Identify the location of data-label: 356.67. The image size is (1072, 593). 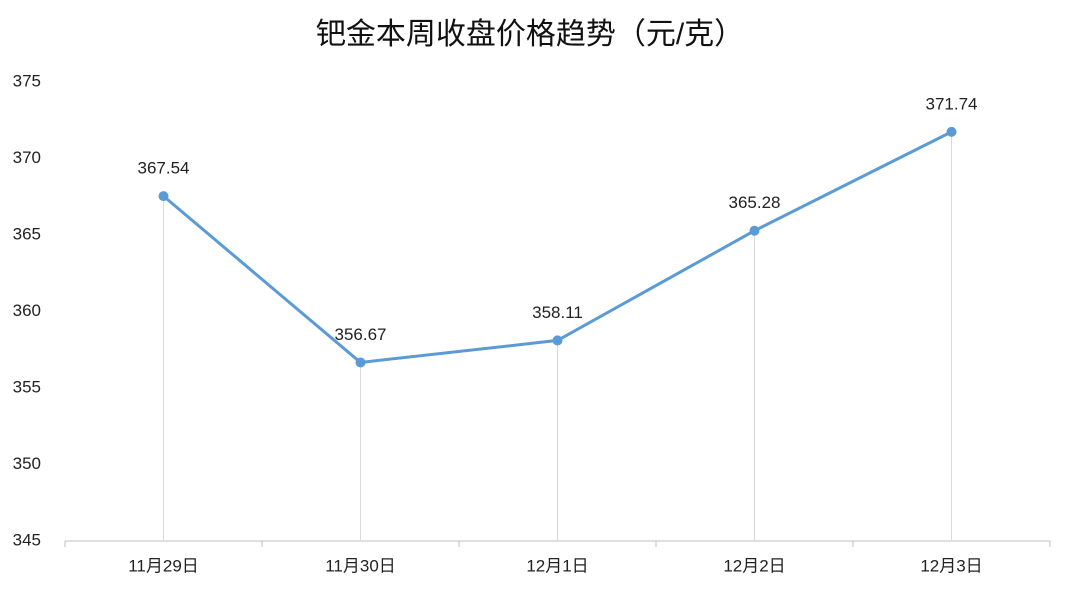
(361, 334).